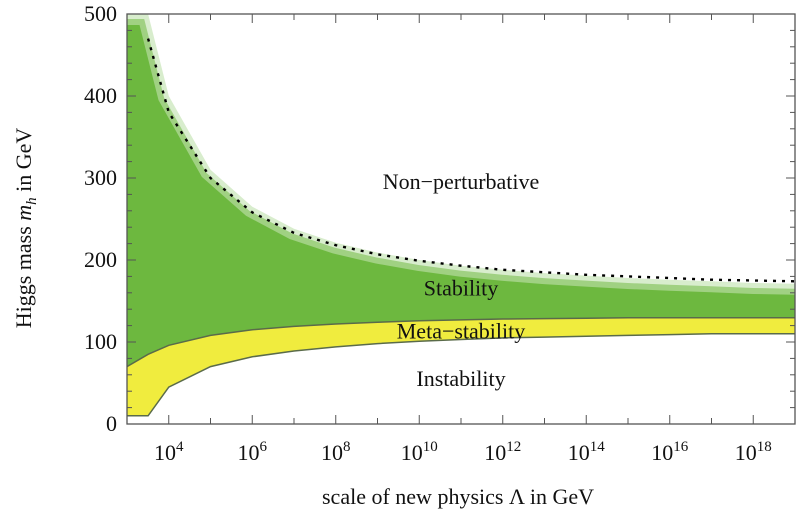 The height and width of the screenshot is (521, 804). What do you see at coordinates (100, 259) in the screenshot?
I see `y-tick-label: 200` at bounding box center [100, 259].